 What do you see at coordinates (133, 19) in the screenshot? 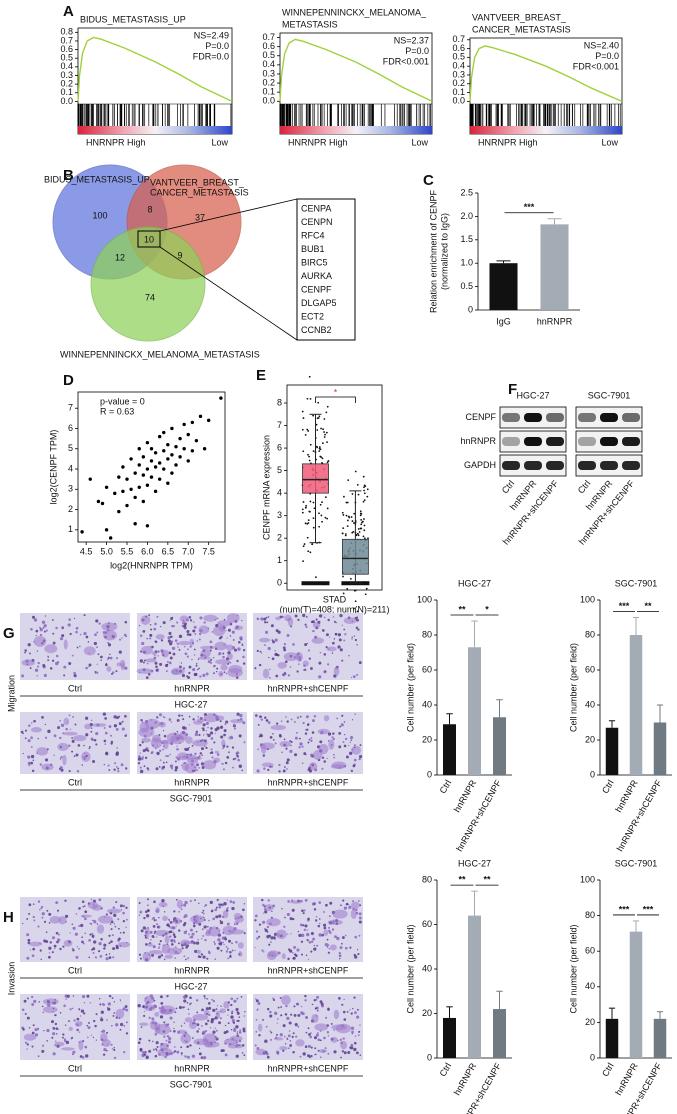
I see `chart-title: BIDUS_METASTASIS_UP` at bounding box center [133, 19].